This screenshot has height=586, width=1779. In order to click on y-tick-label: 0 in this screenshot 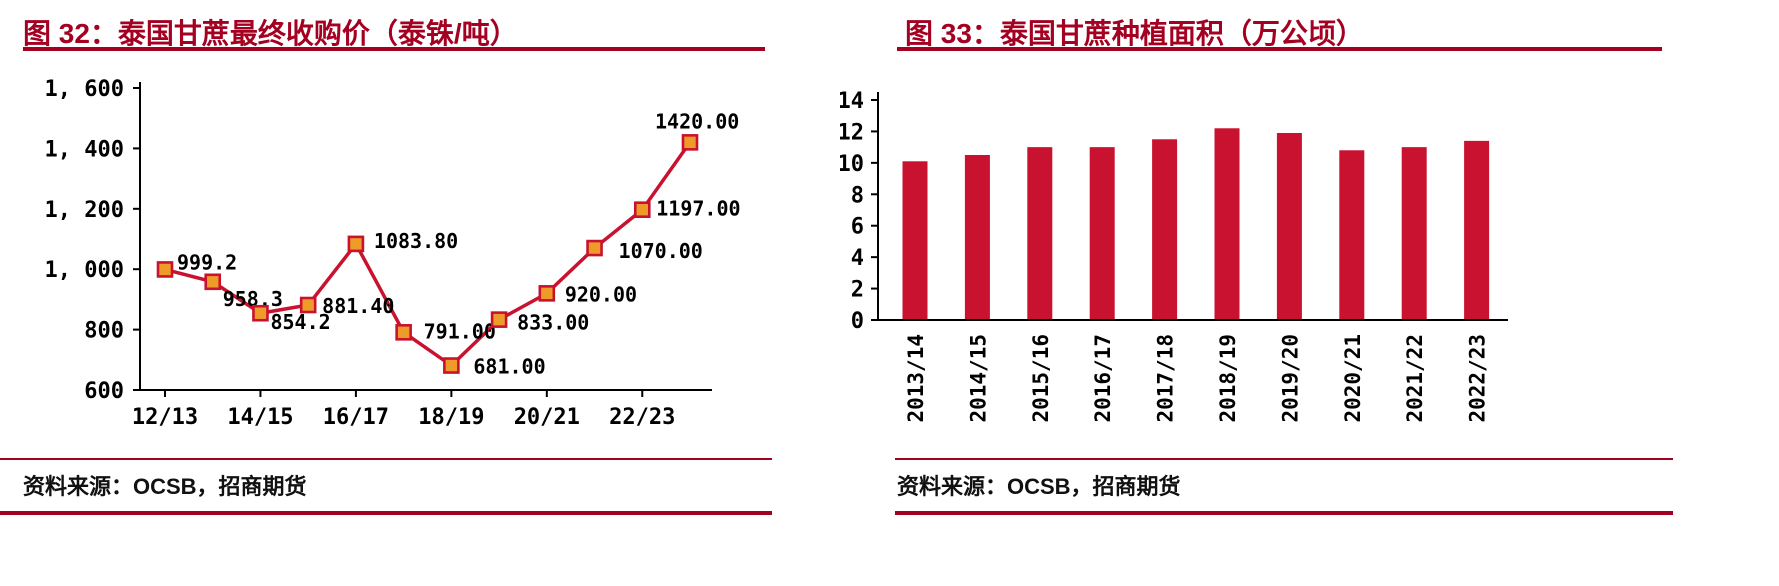, I will do `click(857, 321)`.